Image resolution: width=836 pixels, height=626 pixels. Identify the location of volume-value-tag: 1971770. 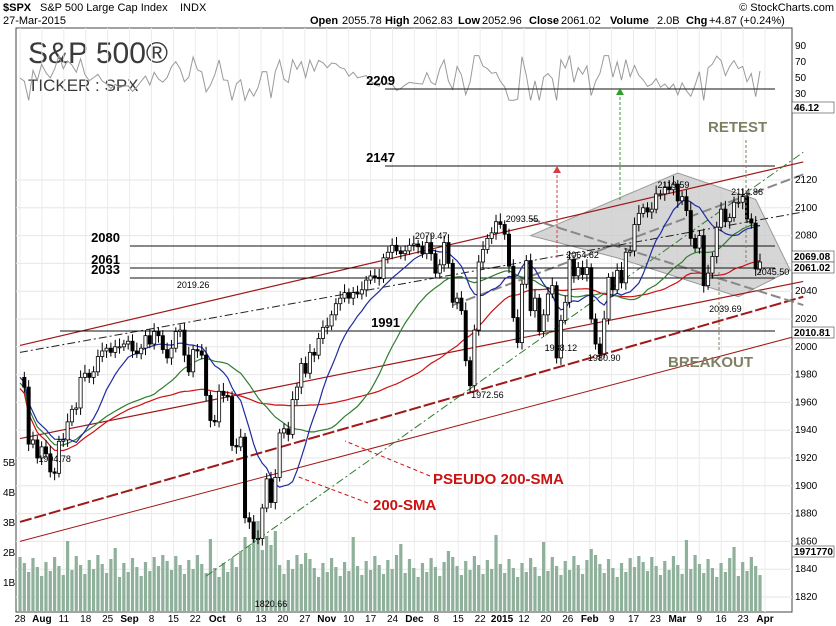
(813, 552).